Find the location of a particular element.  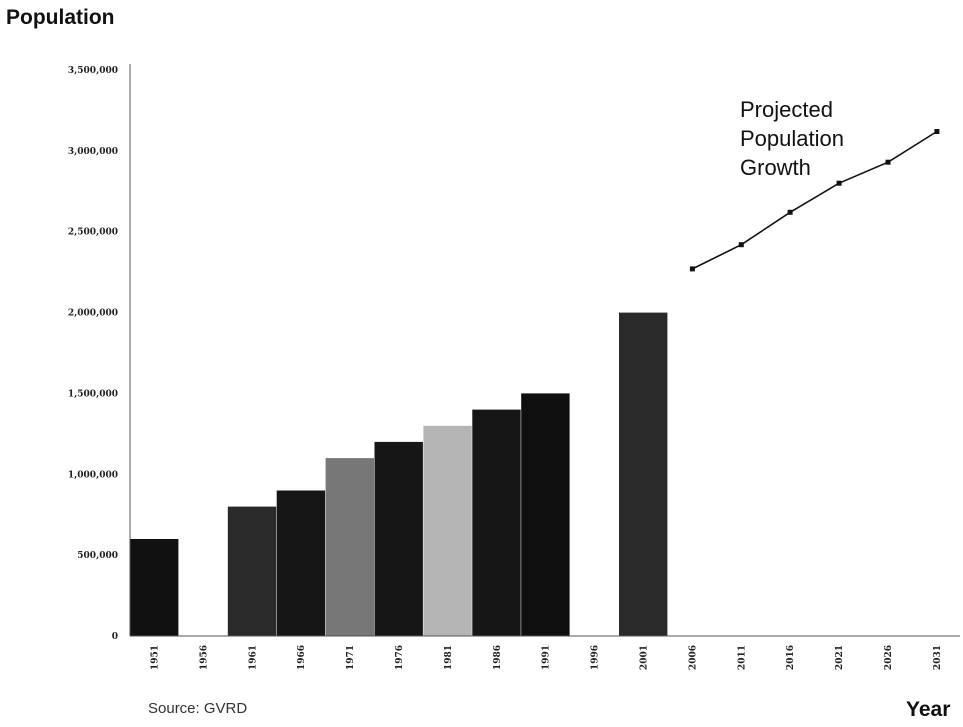

annotation-line-2: Population is located at coordinates (792, 138).